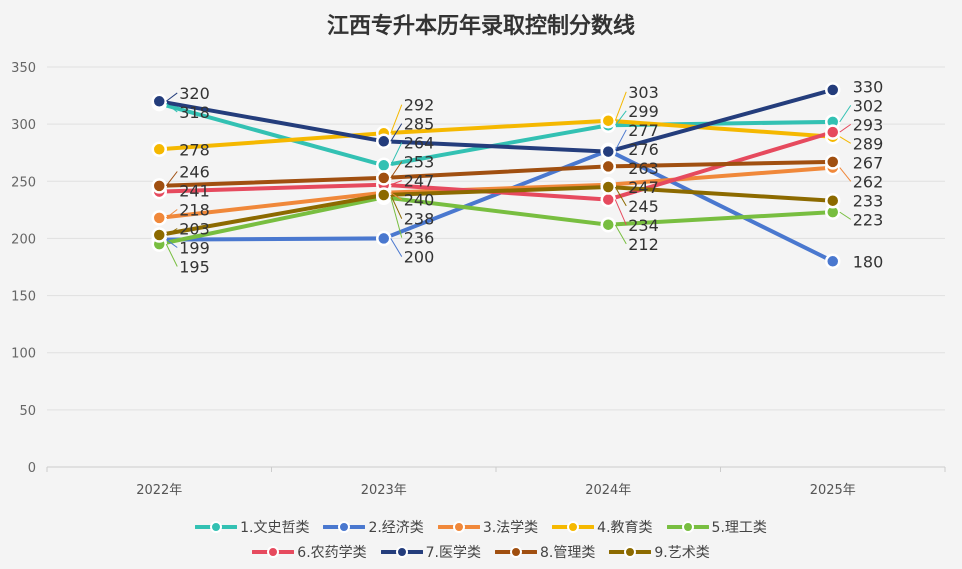 This screenshot has width=962, height=569. What do you see at coordinates (643, 149) in the screenshot?
I see `data-label: 276` at bounding box center [643, 149].